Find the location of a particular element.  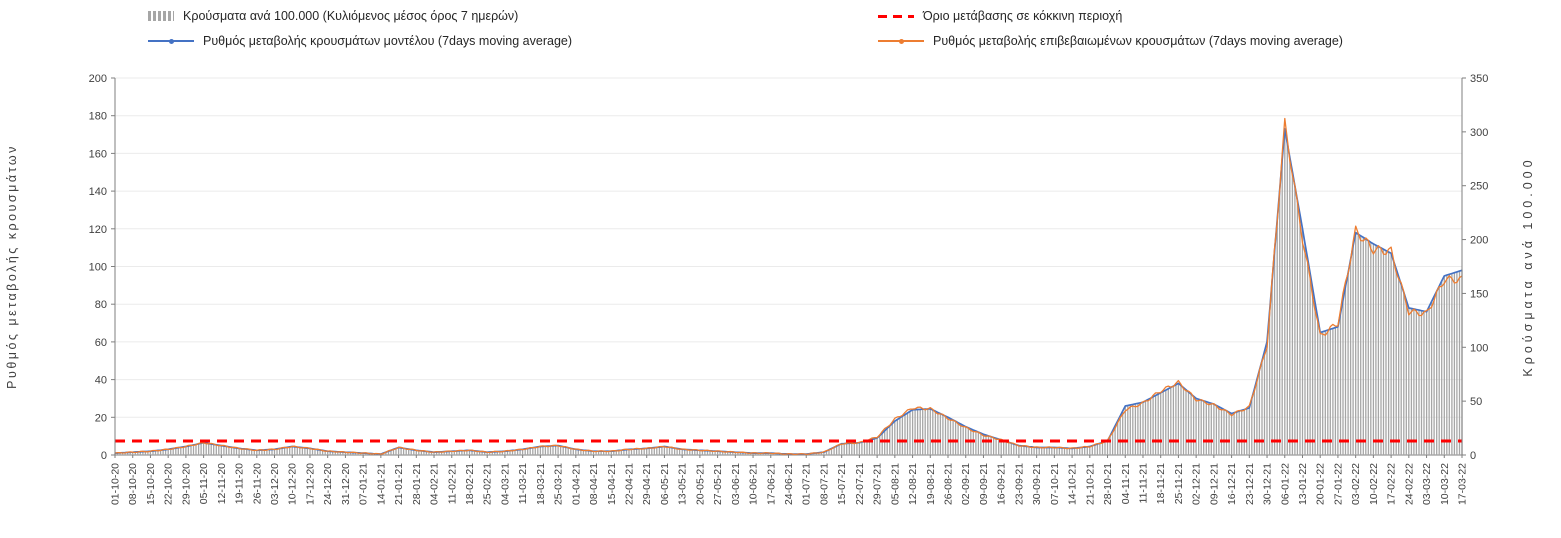

x-tick-label: 30-09-21 is located at coordinates (1037, 484).